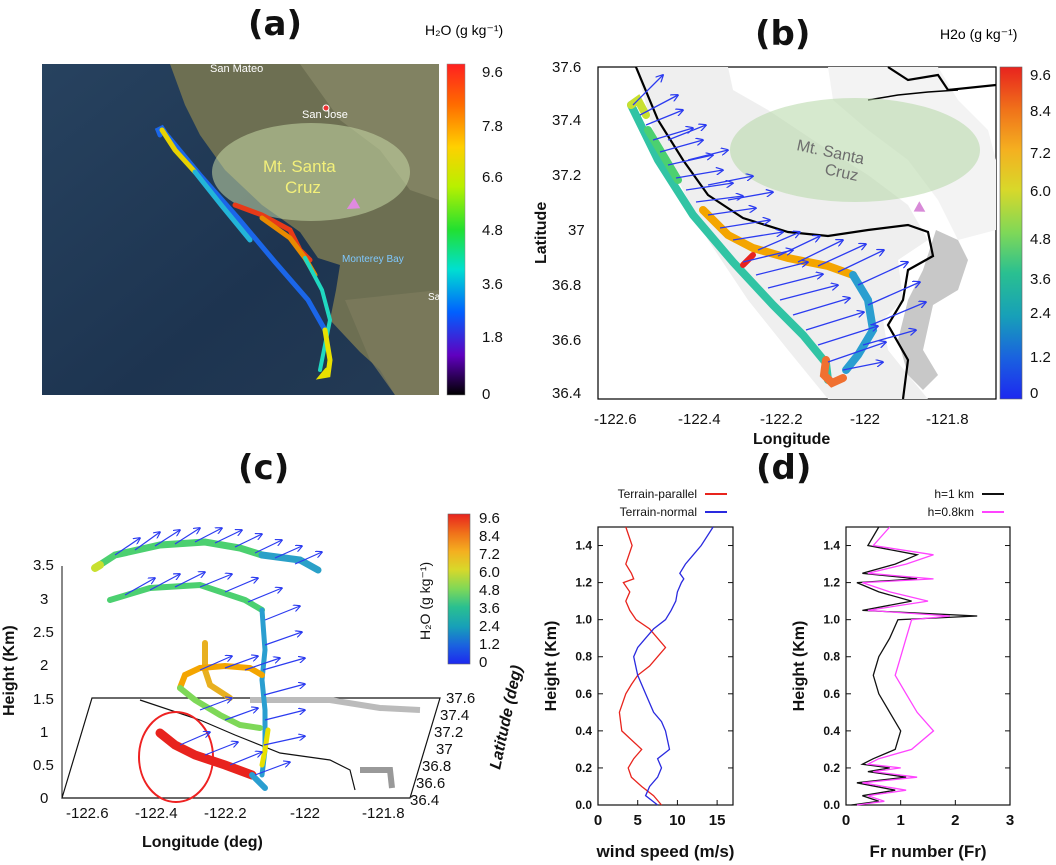 The image size is (1056, 865). I want to click on b-xtick: -122, so click(865, 419).